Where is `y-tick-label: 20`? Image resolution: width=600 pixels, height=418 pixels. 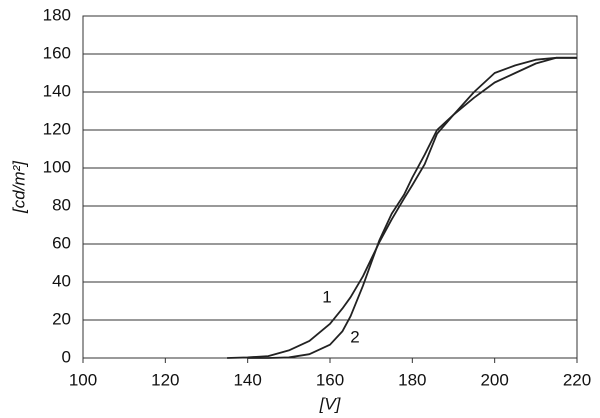 y-tick-label: 20 is located at coordinates (61, 318).